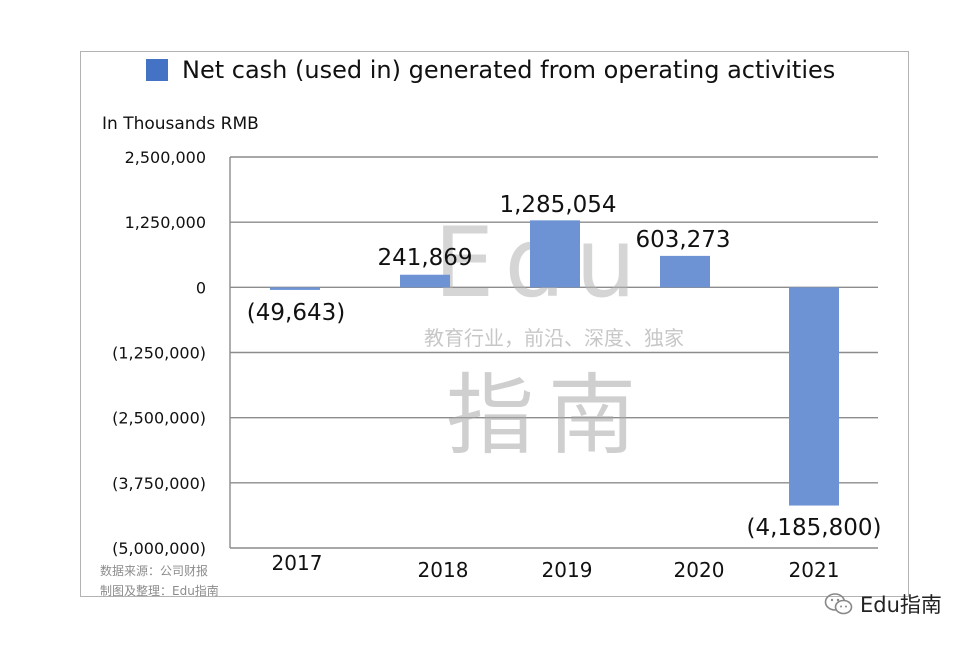 This screenshot has height=646, width=980. I want to click on y-tick-label: (3,750,000), so click(159, 483).